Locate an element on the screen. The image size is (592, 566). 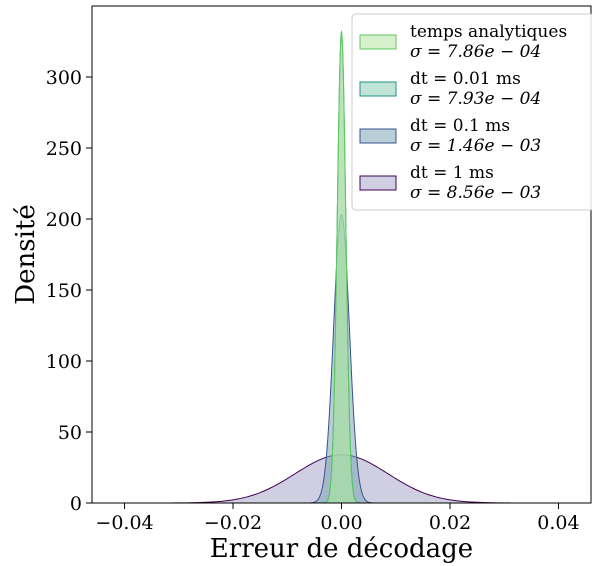
legend-sigma-label: σ = 7.93e − 04 is located at coordinates (475, 99).